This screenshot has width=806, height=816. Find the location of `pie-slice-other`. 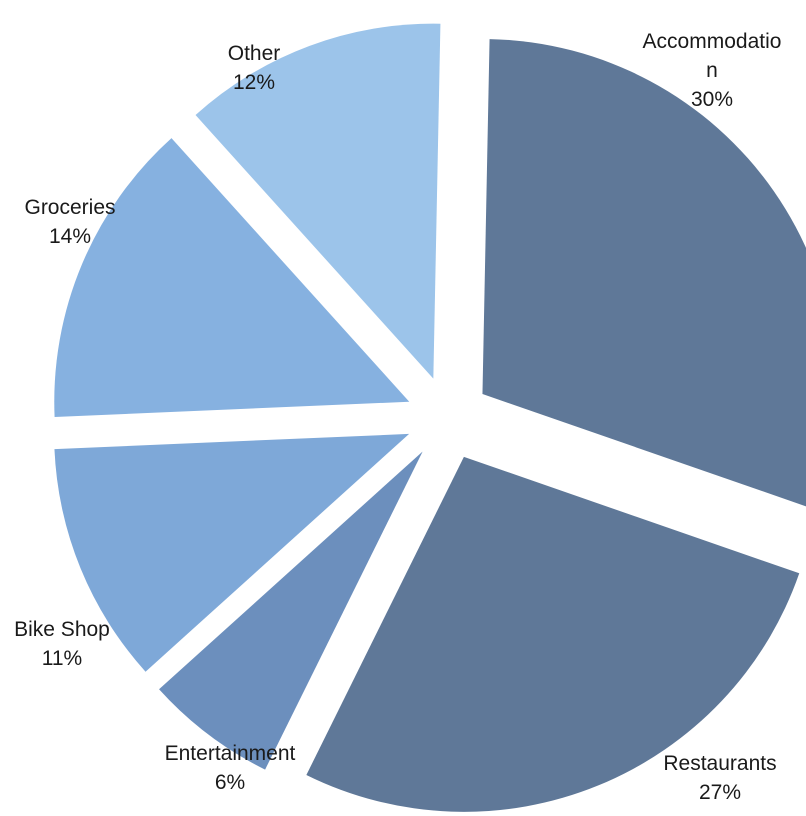

pie-slice-other is located at coordinates (318, 201).